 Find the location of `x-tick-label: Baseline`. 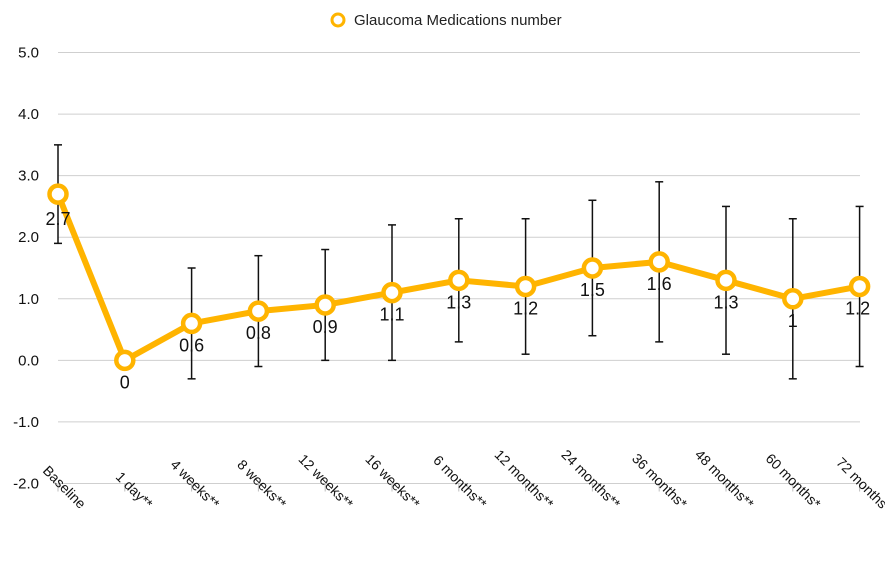

x-tick-label: Baseline is located at coordinates (64, 486).